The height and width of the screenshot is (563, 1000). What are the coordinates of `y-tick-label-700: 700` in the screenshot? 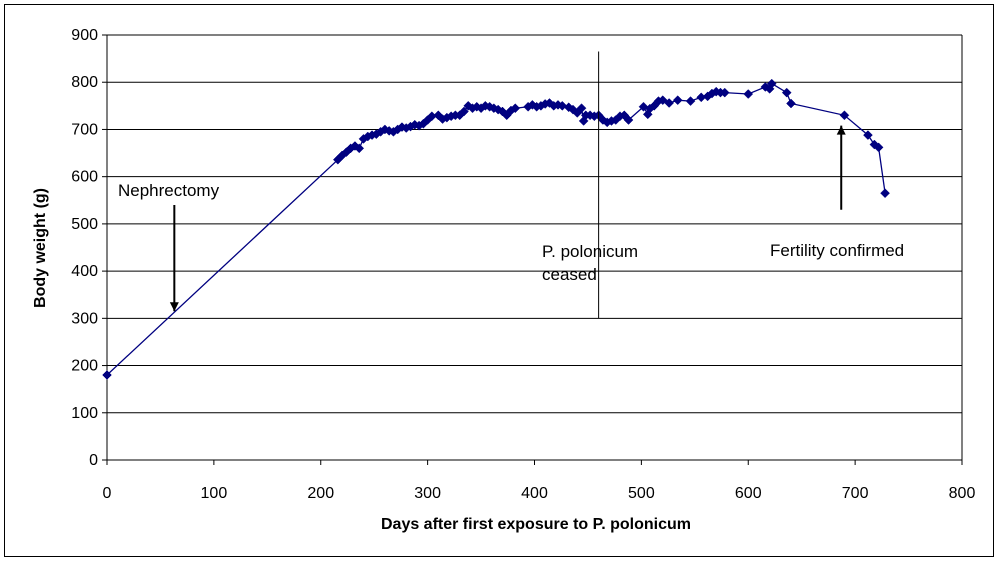 It's located at (84, 129).